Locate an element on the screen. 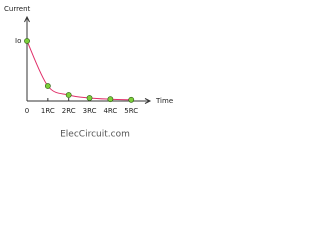  y-tick-label: Io is located at coordinates (18, 41).